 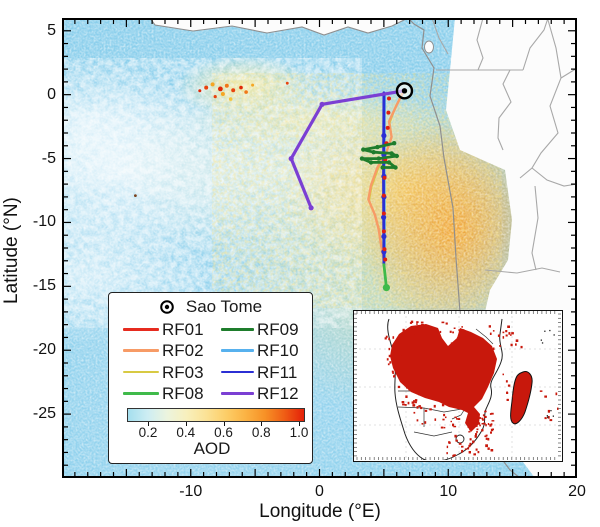 I want to click on inset-madagascar, so click(x=521, y=398).